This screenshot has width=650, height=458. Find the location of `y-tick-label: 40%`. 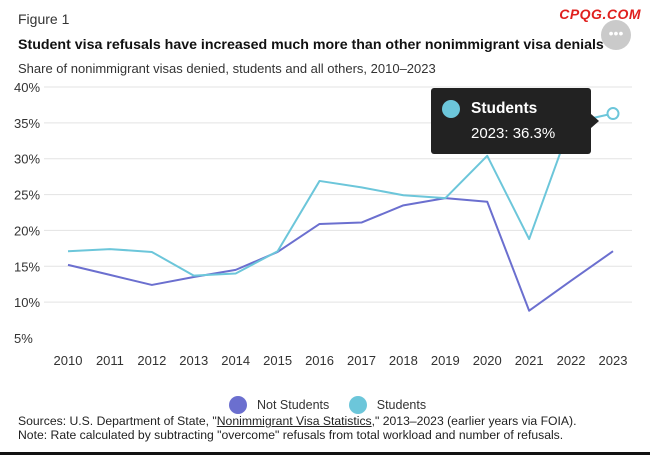

y-tick-label: 40% is located at coordinates (27, 87).